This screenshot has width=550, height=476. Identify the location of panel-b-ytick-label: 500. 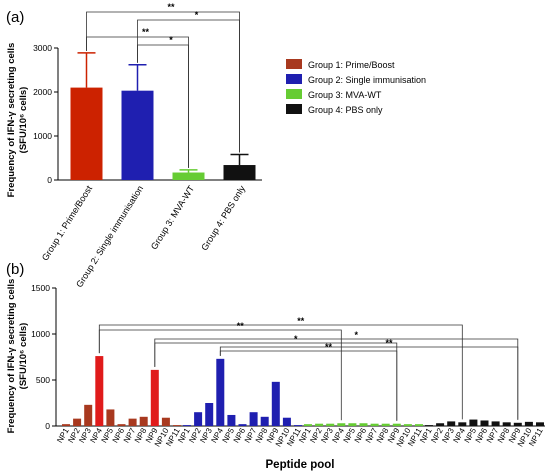
(43, 380).